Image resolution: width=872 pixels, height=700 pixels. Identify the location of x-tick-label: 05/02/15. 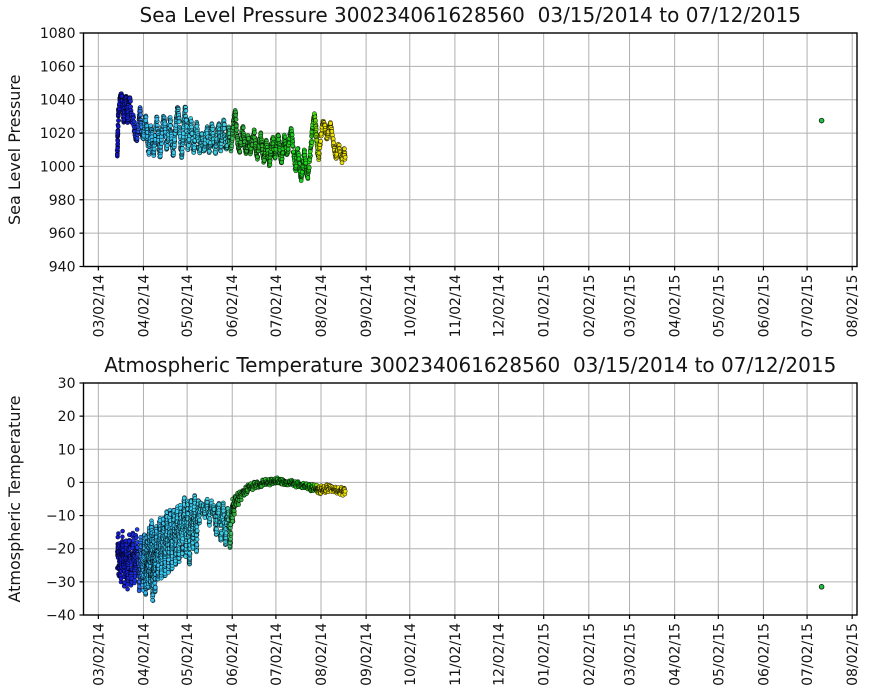
(719, 654).